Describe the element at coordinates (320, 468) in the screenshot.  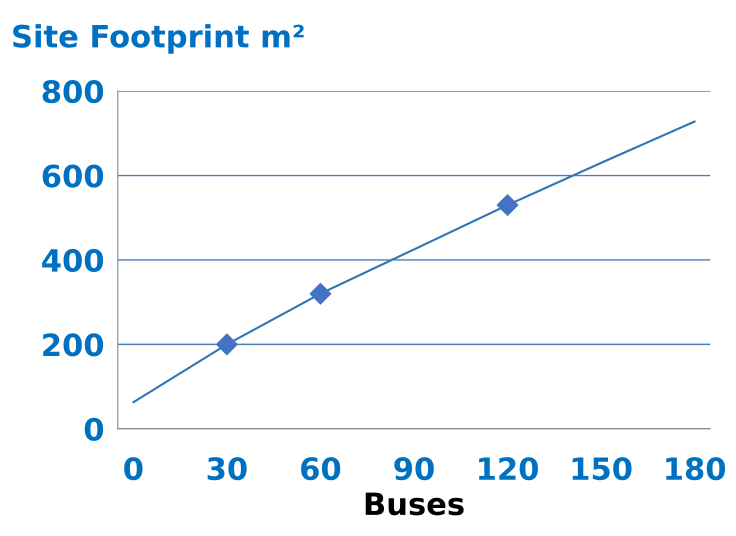
I see `x-tick-label: 60` at that location.